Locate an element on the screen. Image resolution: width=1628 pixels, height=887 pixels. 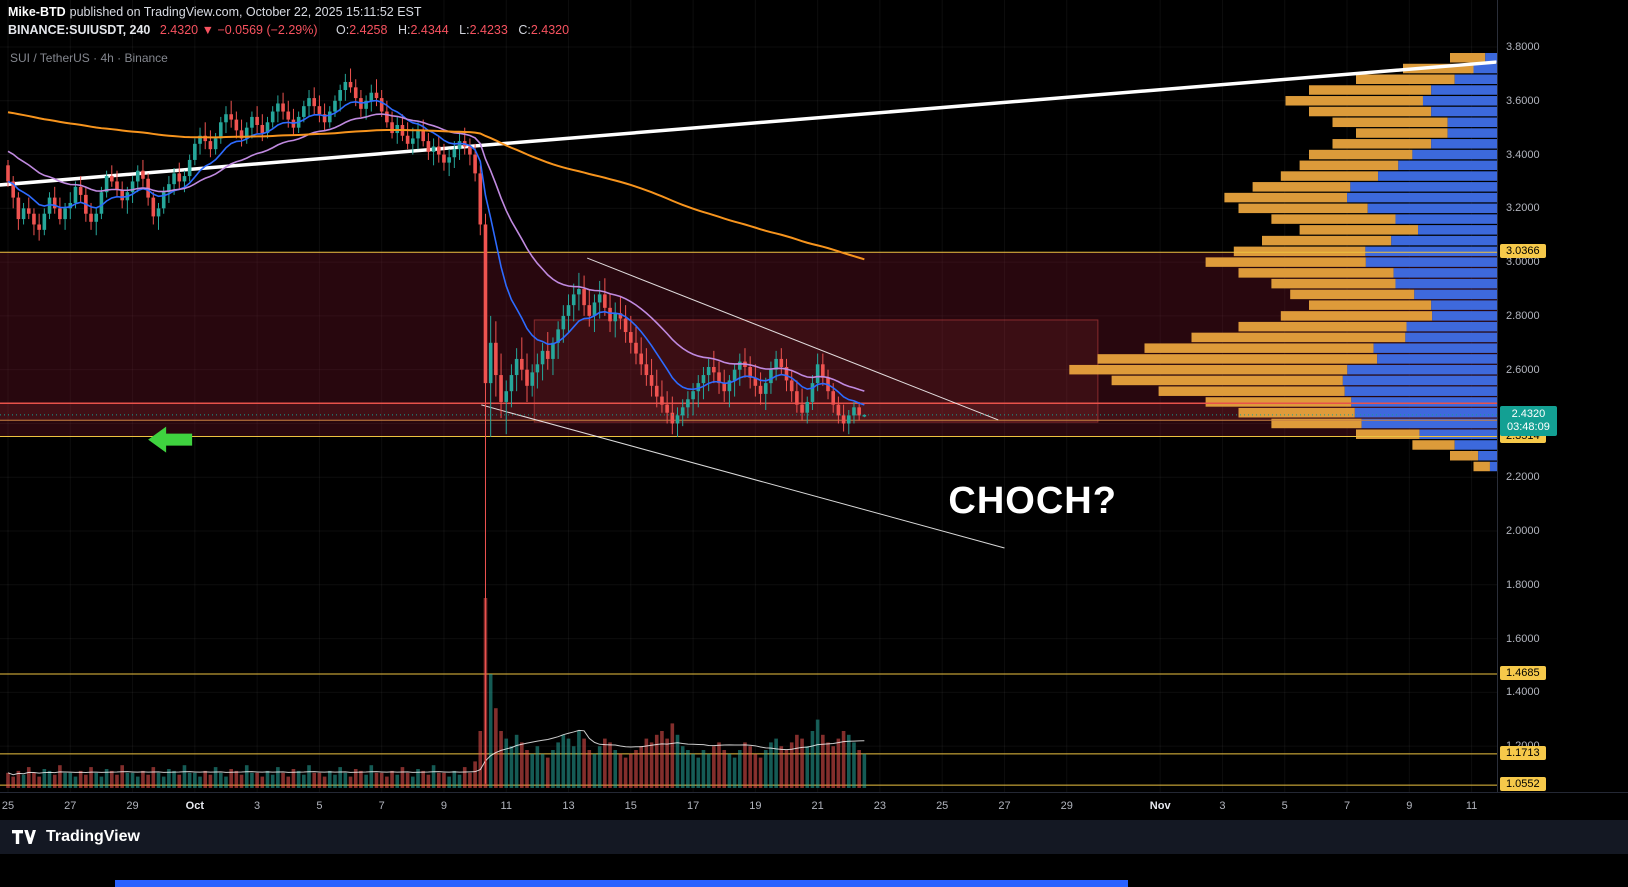
price-tick-1.6000: 1.6000 is located at coordinates (1523, 638).